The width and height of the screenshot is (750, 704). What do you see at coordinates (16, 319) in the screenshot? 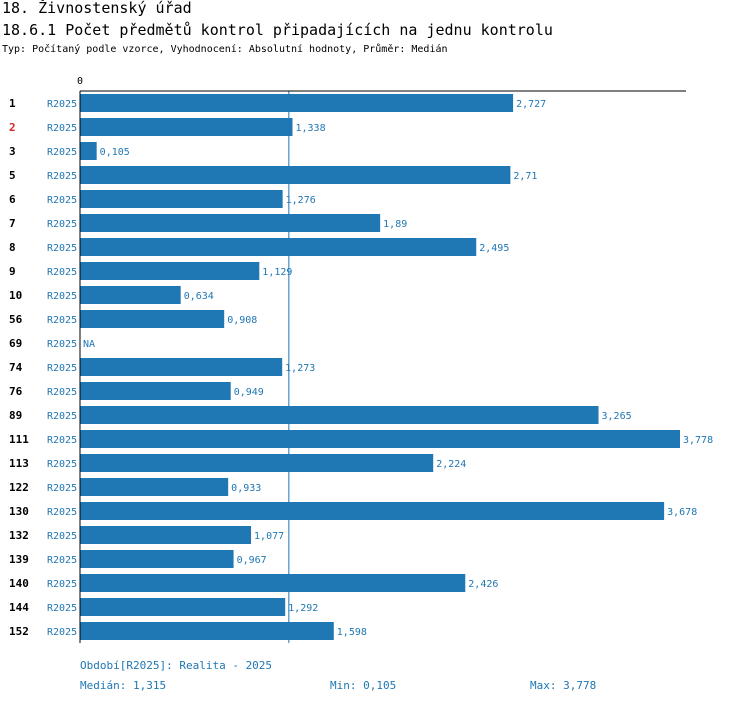
I see `category-label: 56` at bounding box center [16, 319].